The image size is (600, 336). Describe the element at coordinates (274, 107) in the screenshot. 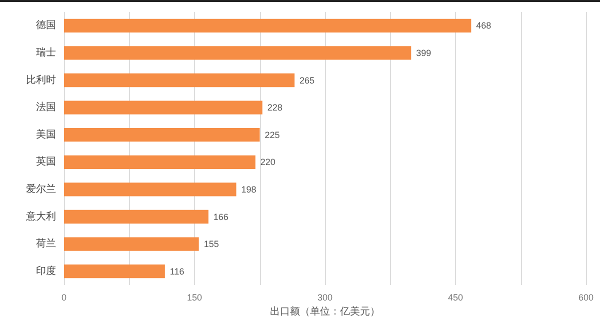

I see `data-label: 228` at that location.